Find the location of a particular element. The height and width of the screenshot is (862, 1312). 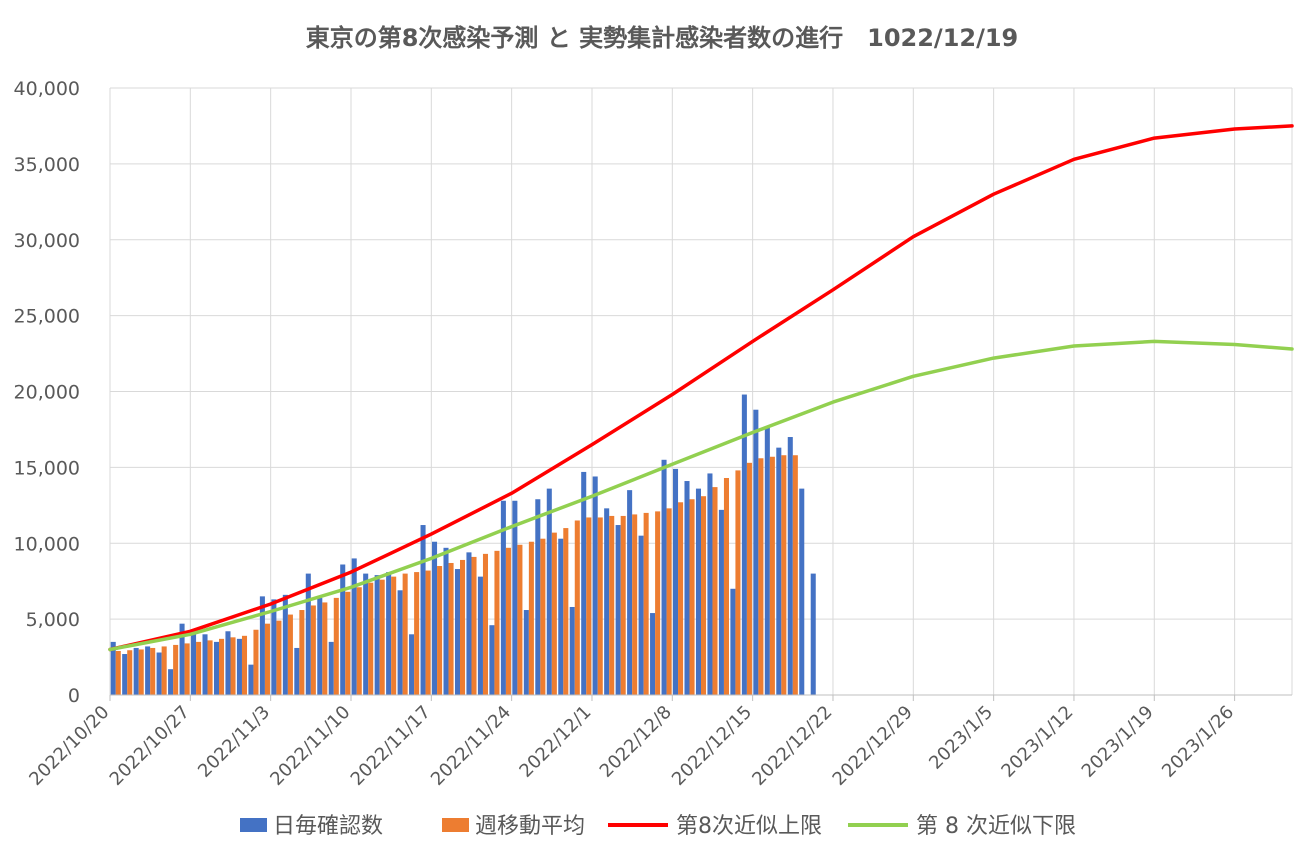

x-tick-label: 2022/12/22 is located at coordinates (792, 746).